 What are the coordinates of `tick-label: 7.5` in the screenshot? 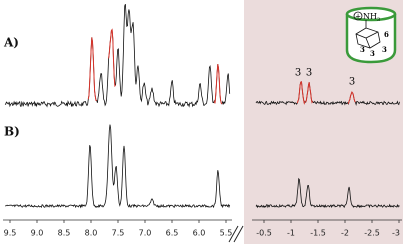 It's located at (118, 233).